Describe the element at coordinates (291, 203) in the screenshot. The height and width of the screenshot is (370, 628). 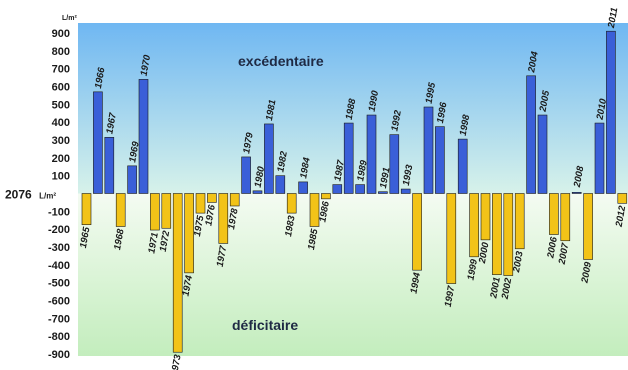
I see `bar-1983` at that location.